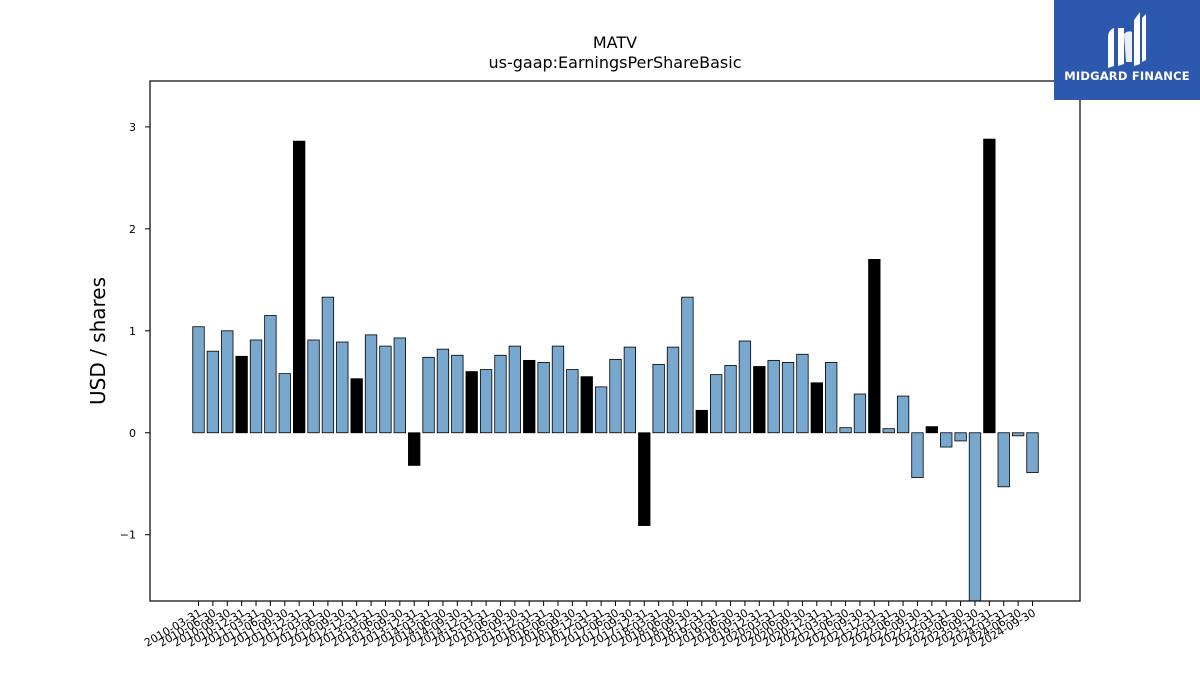 This screenshot has width=1200, height=675. I want to click on chart-title: MATV, so click(615, 42).